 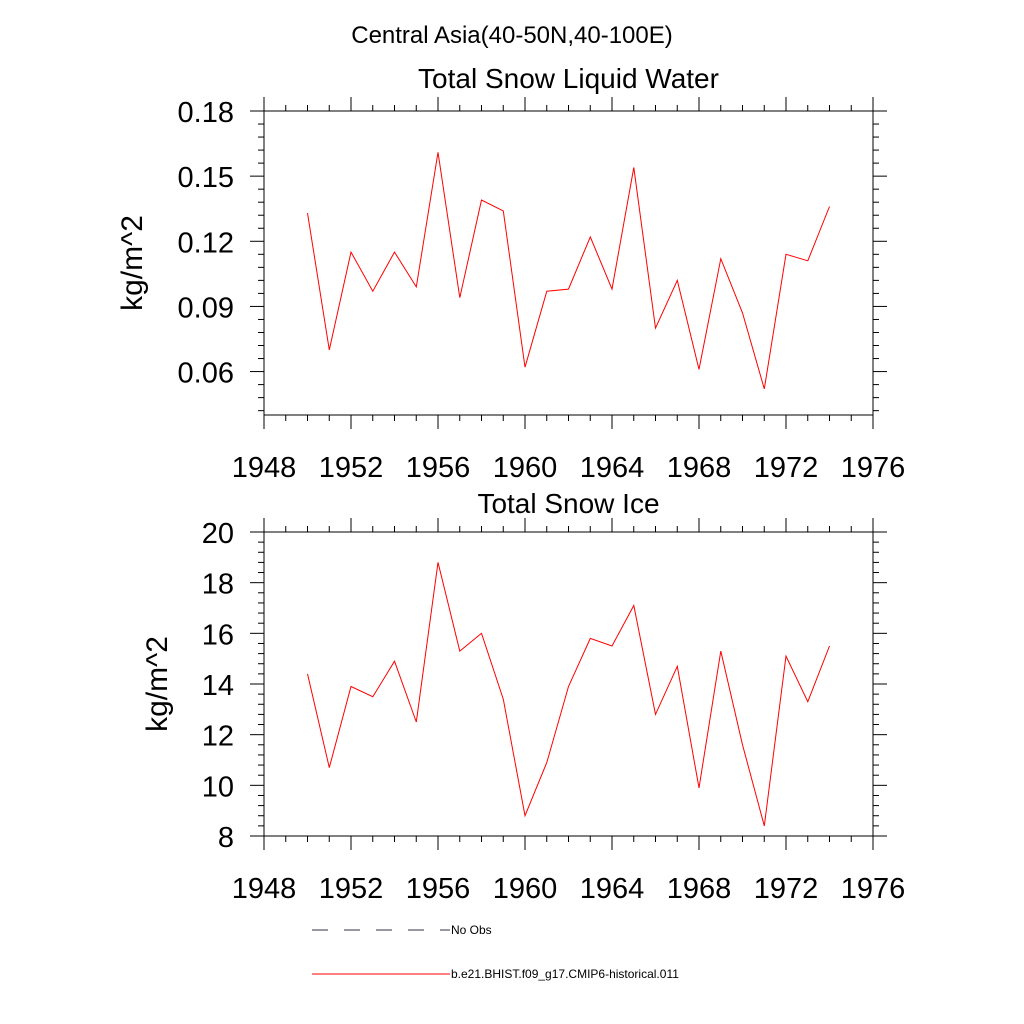 I want to click on legend-label-1: No Obs, so click(x=471, y=930).